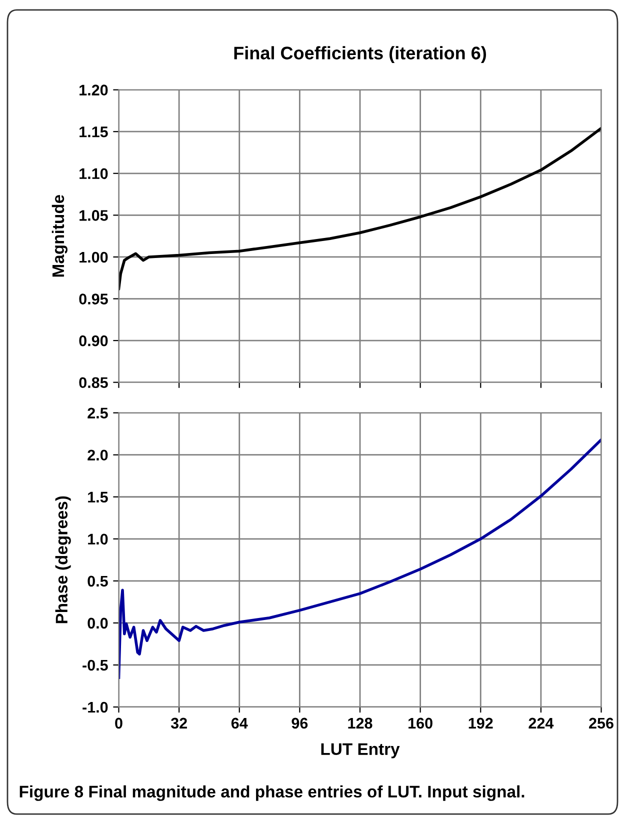  What do you see at coordinates (95, 707) in the screenshot?
I see `y-tick-label: -1.0` at bounding box center [95, 707].